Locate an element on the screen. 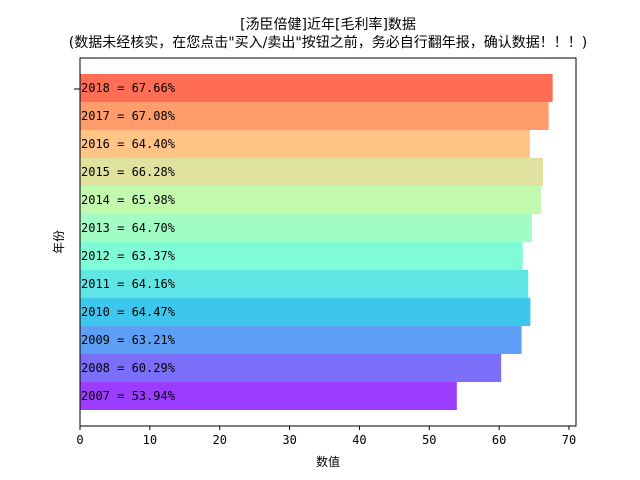 This screenshot has height=480, width=640. bar-2014 is located at coordinates (310, 200).